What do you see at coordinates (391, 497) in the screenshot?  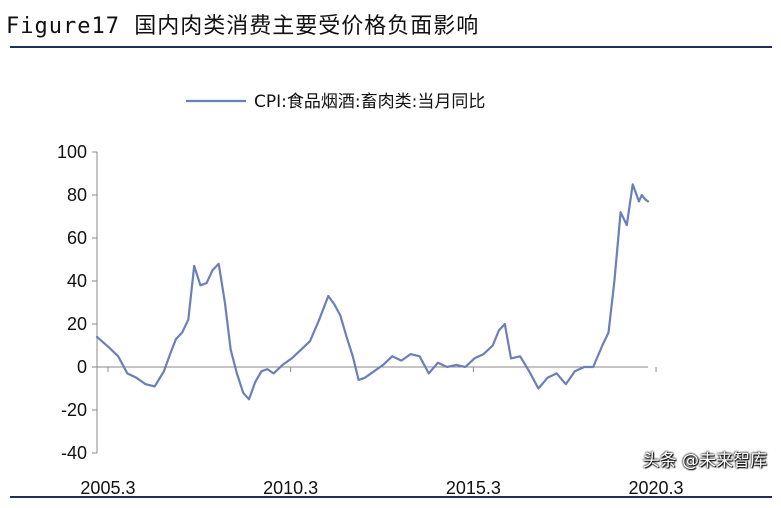 I see `bottom-rule` at bounding box center [391, 497].